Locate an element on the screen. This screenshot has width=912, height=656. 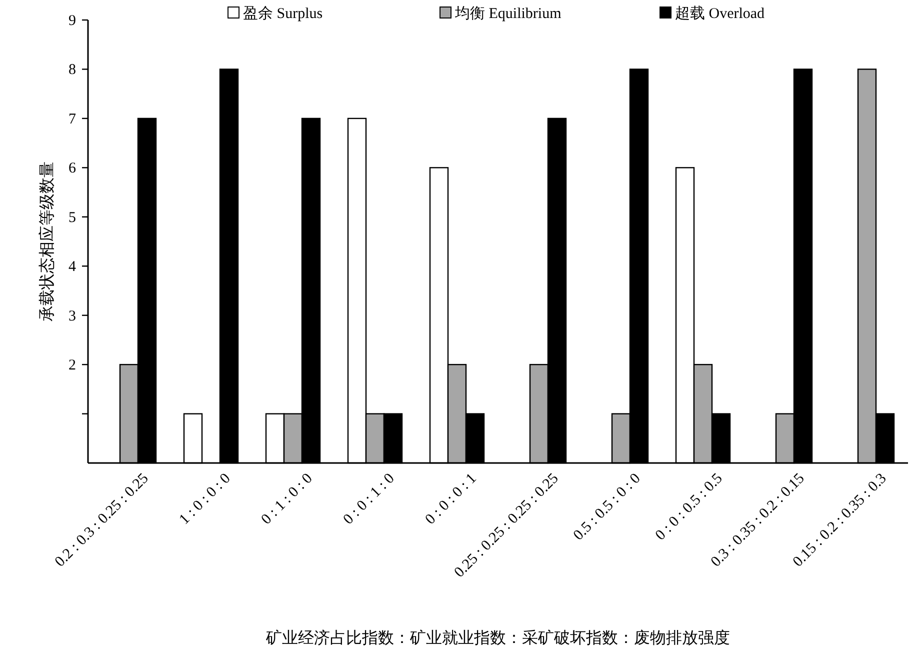
y-axis-title: 承载状态相应等级数量 is located at coordinates (47, 242).